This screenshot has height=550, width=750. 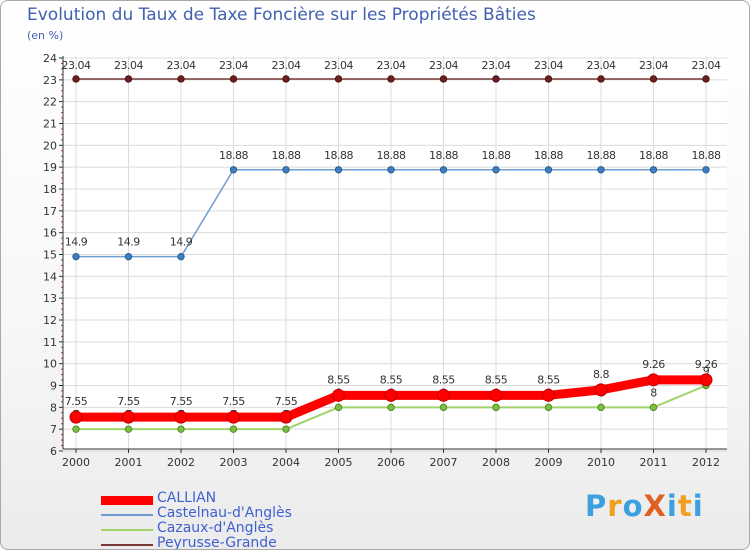 I want to click on proxiti-logo: ProXiti, so click(x=644, y=506).